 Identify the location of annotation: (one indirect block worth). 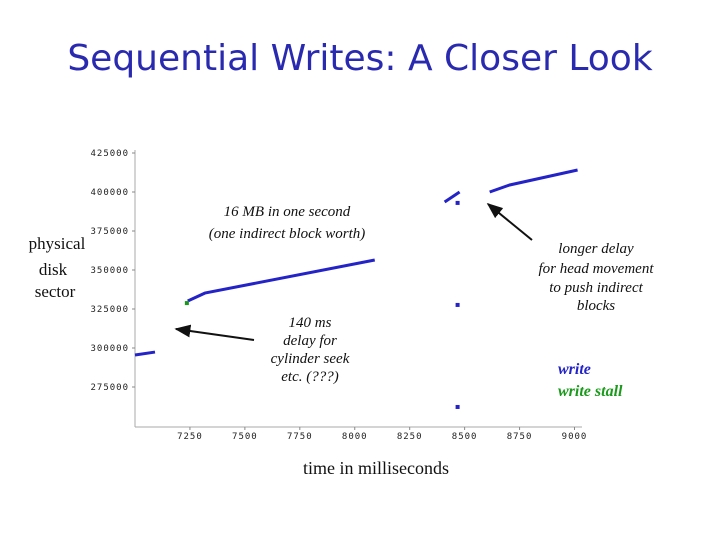
(287, 234).